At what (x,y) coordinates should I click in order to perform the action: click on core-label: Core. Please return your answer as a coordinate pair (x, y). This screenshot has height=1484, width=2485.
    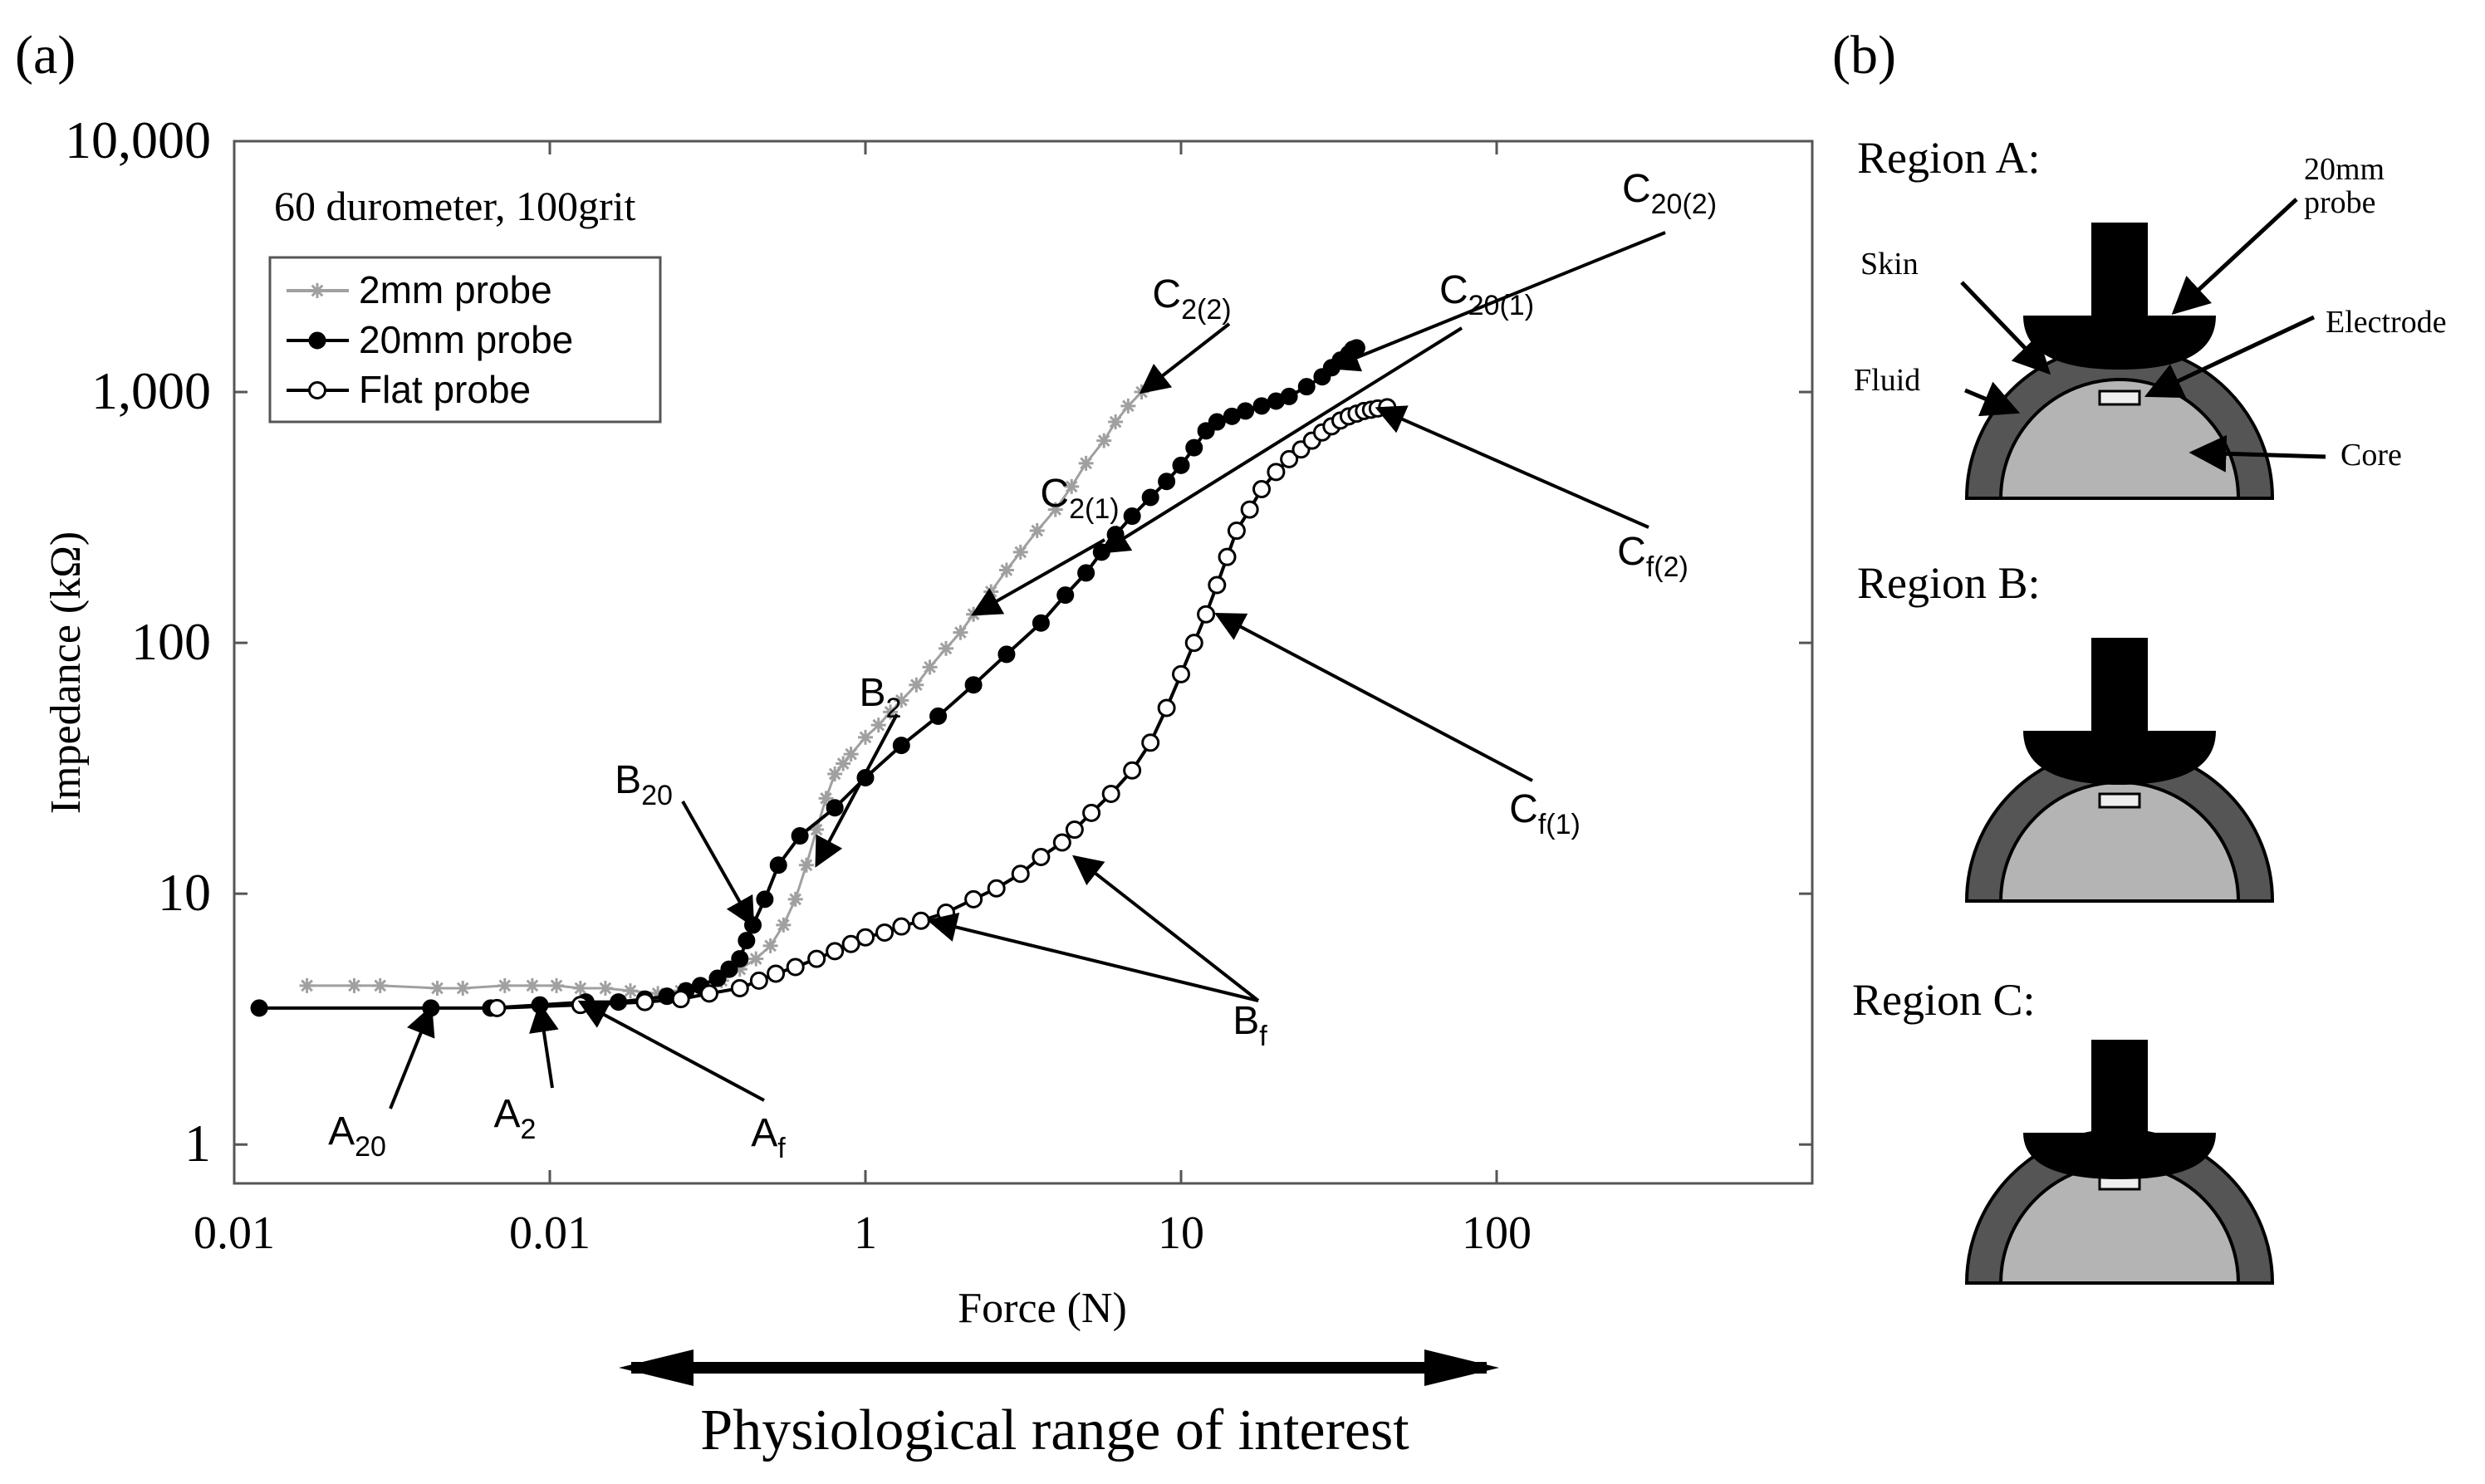
    Looking at the image, I should click on (2371, 455).